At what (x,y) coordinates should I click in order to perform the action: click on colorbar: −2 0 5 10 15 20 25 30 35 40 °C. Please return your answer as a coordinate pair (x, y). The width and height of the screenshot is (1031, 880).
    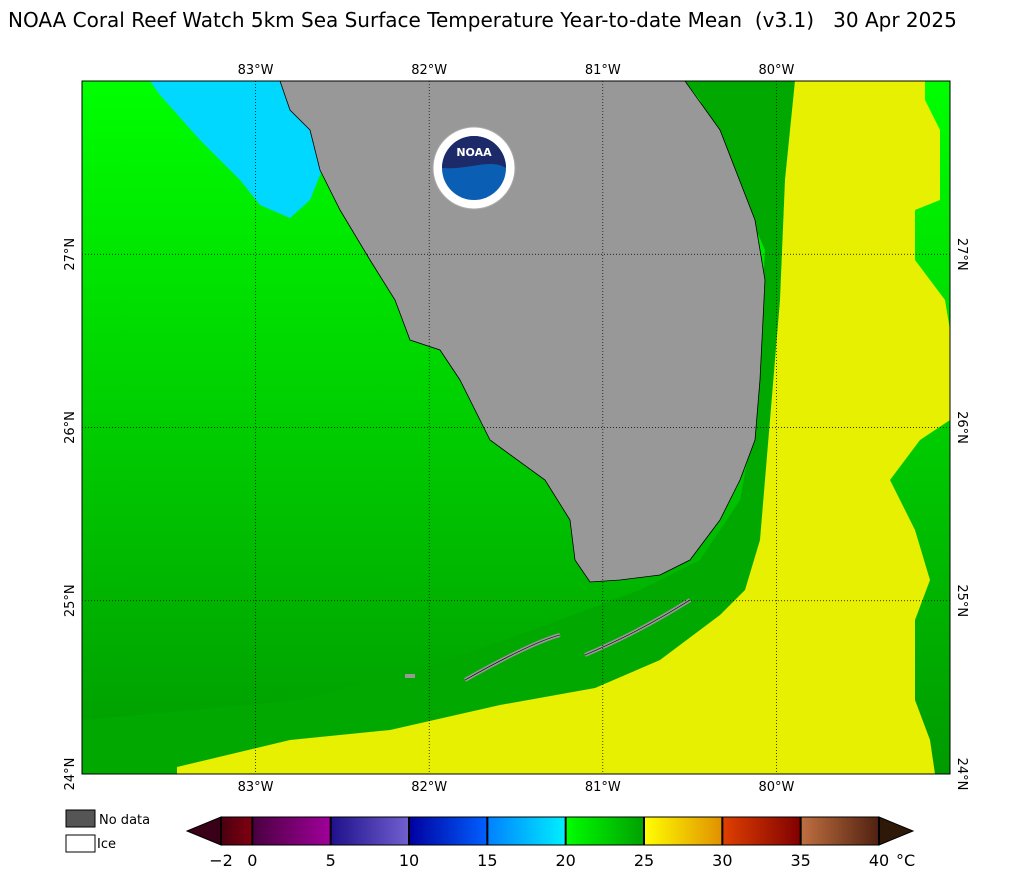
    Looking at the image, I should click on (550, 843).